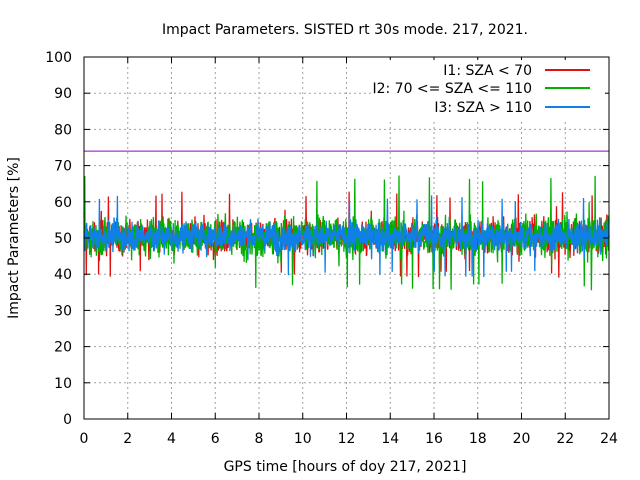 This screenshot has width=640, height=480. I want to click on x-tick-label: 22, so click(565, 439).